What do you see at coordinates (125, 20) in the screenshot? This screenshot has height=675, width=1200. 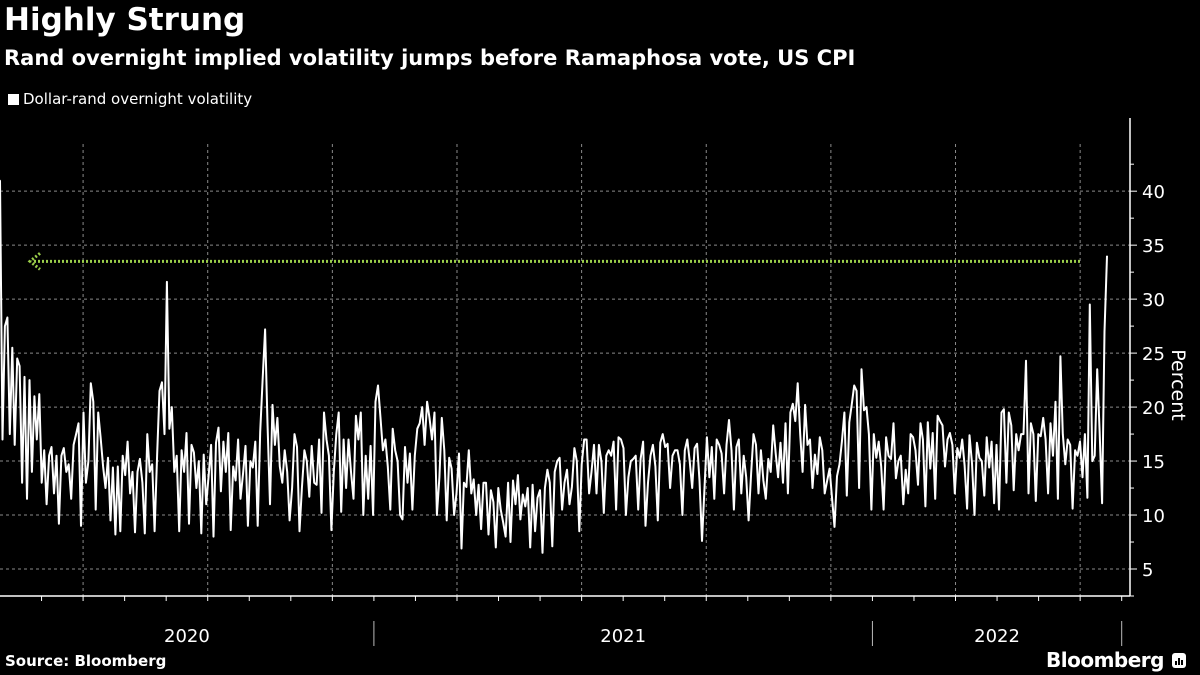 I see `chart-title: Highly Strung` at bounding box center [125, 20].